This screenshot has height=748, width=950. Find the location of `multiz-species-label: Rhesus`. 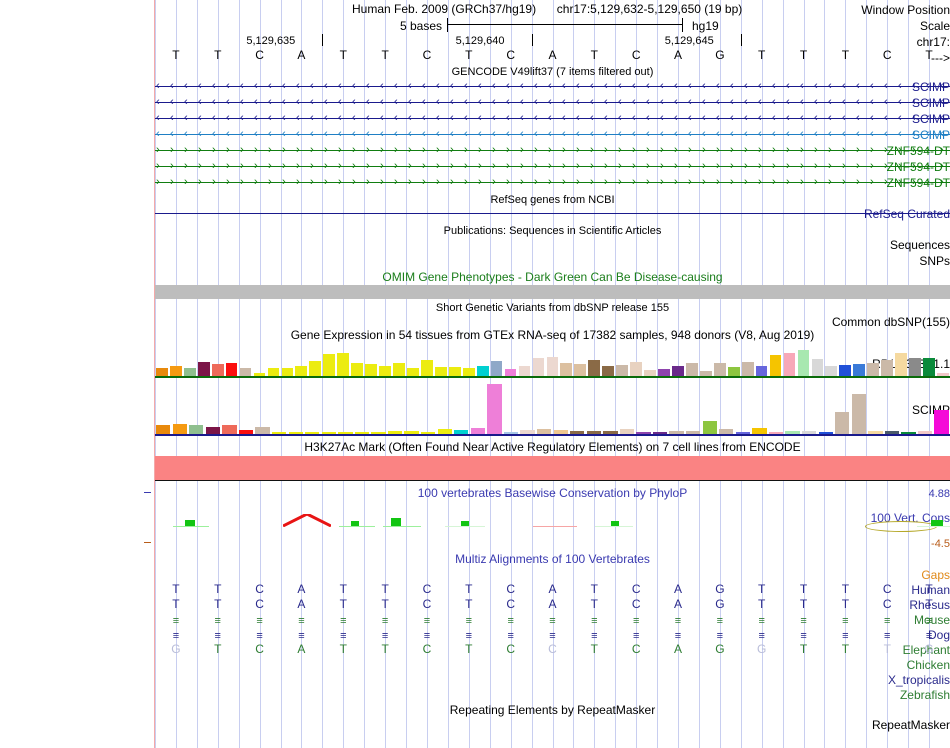

multiz-species-label: Rhesus is located at coordinates (929, 605).